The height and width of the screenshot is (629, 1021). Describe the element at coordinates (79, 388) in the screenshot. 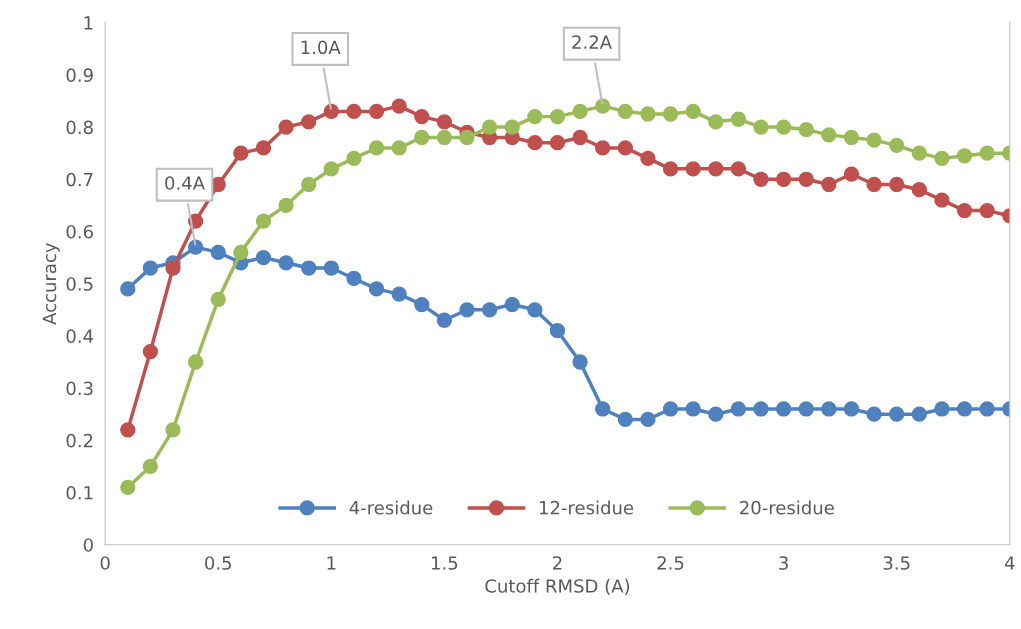

I see `y-tick-label: 0.3` at that location.